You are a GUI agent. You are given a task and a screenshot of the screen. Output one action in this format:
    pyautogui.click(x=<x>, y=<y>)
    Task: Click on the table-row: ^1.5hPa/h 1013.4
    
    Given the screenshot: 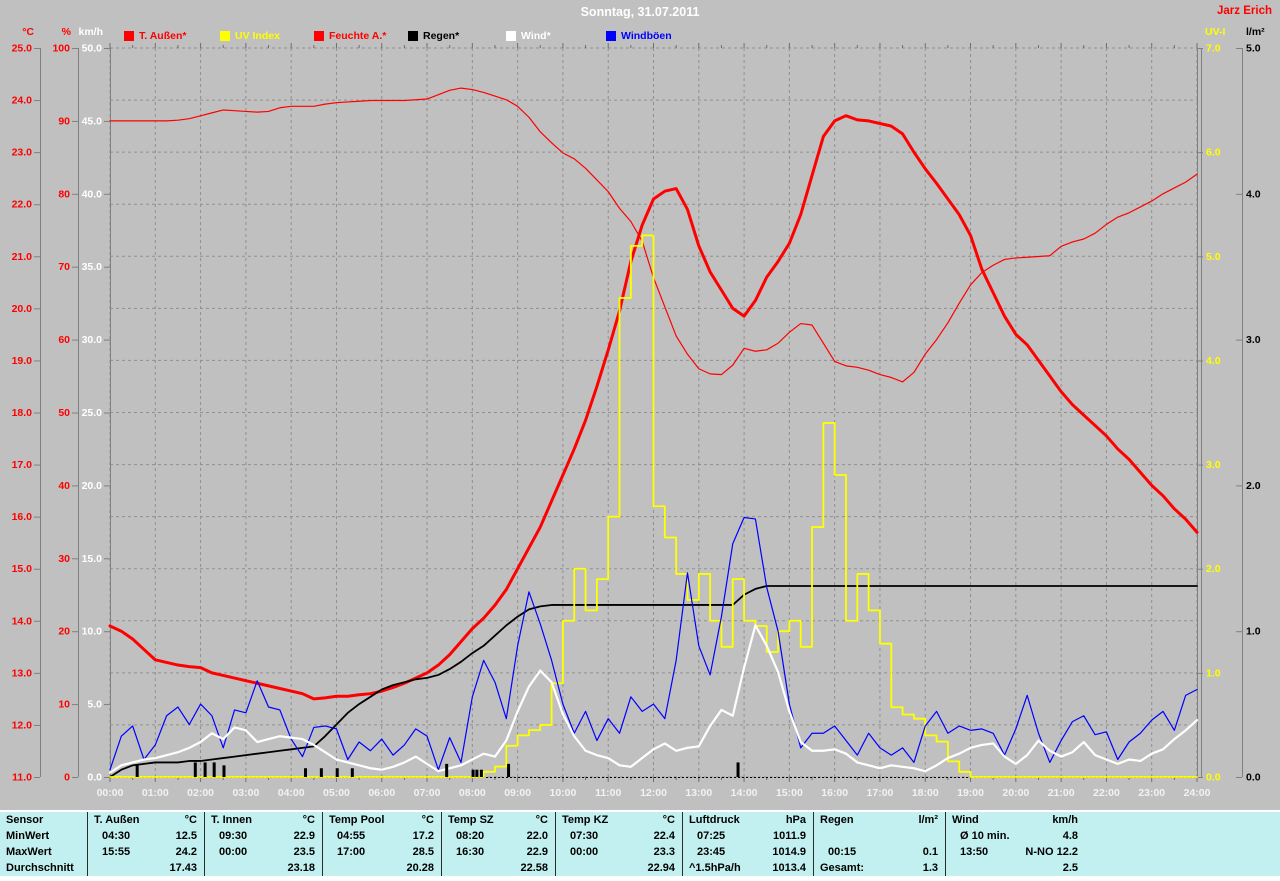 What is the action you would take?
    pyautogui.click(x=748, y=868)
    